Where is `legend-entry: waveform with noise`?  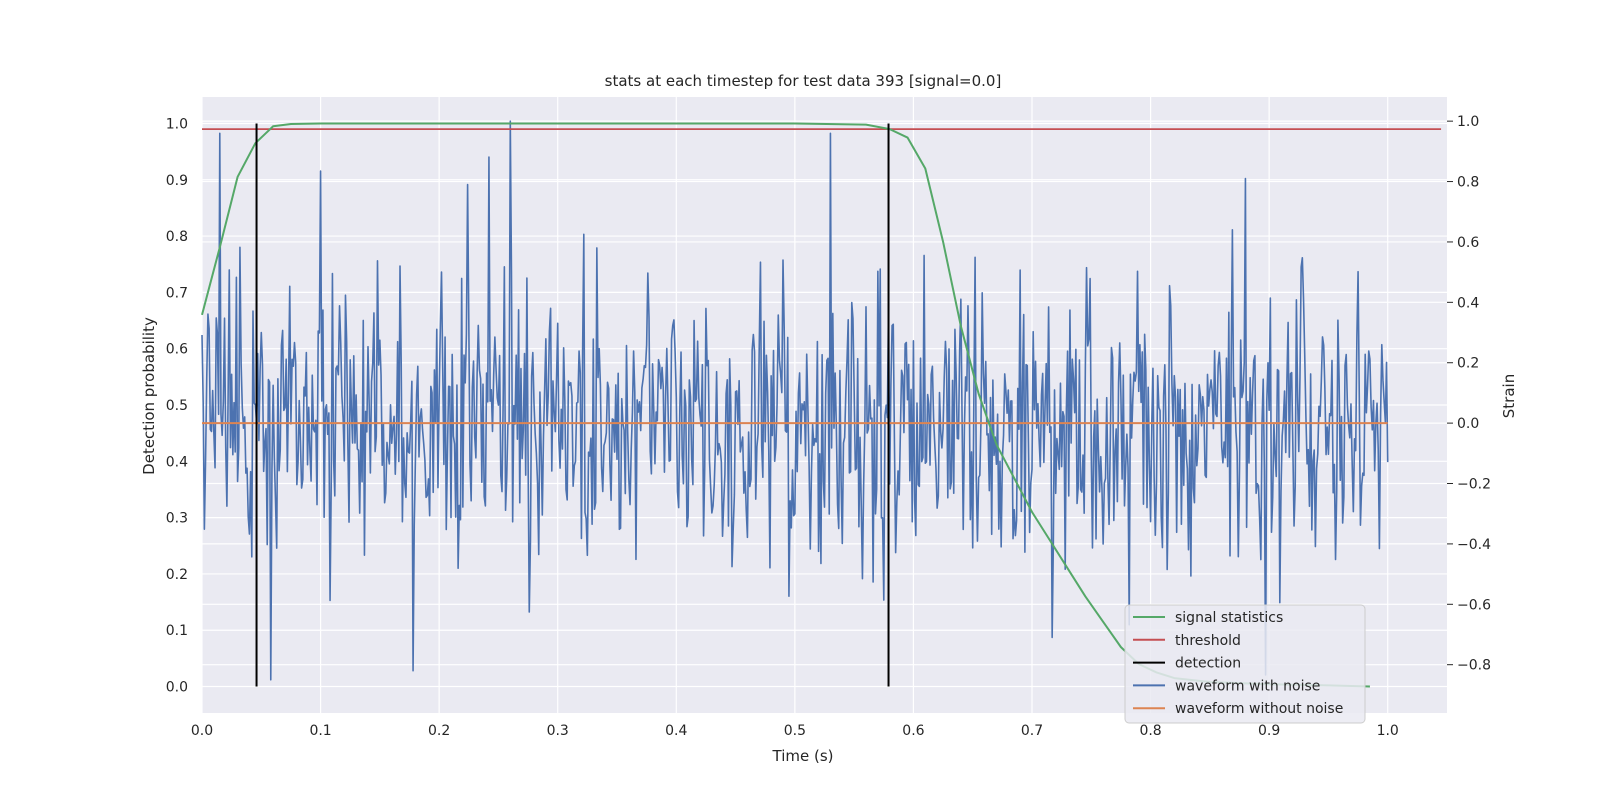 legend-entry: waveform with noise is located at coordinates (1247, 686).